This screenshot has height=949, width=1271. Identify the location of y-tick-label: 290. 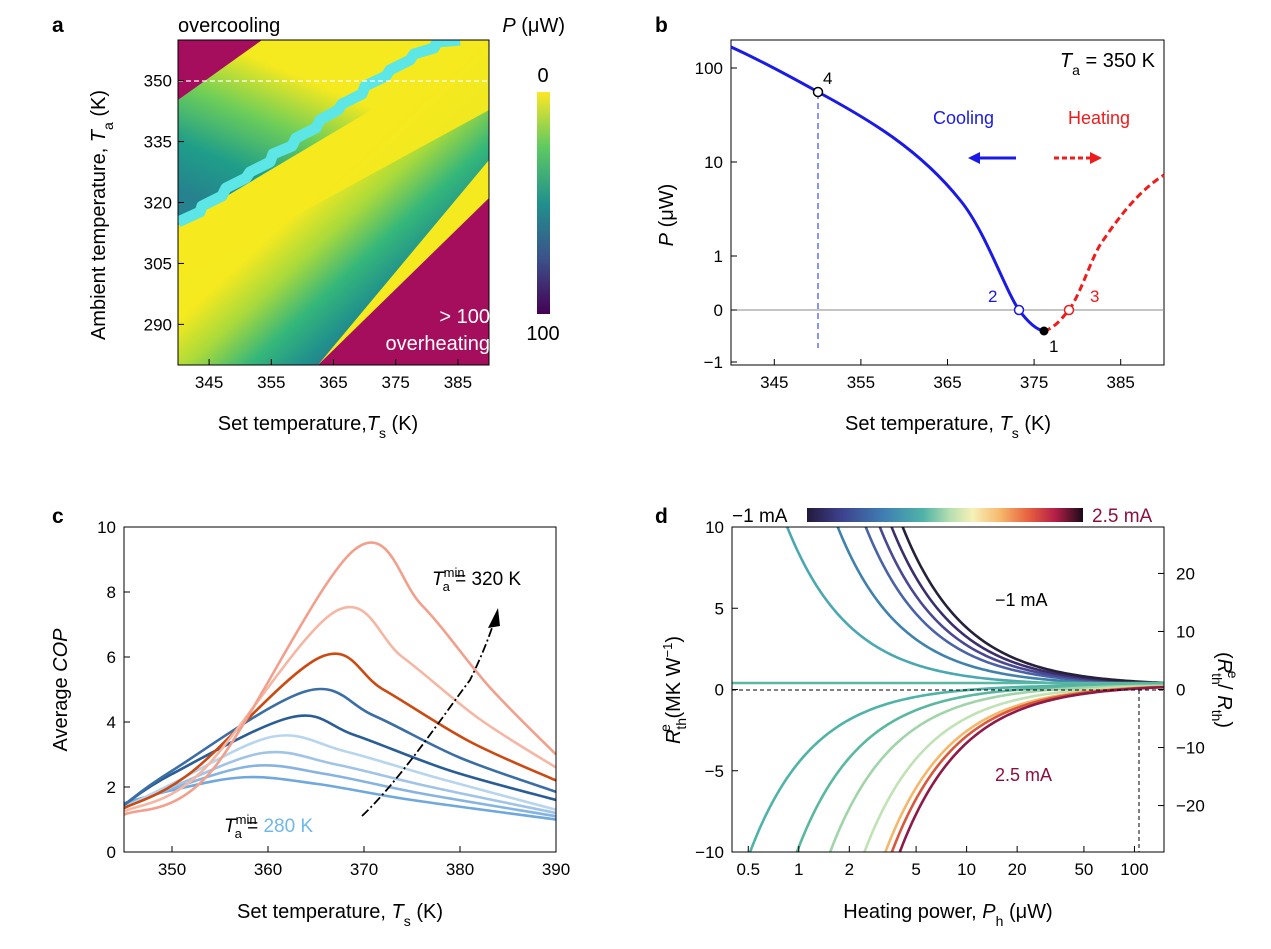
(158, 324).